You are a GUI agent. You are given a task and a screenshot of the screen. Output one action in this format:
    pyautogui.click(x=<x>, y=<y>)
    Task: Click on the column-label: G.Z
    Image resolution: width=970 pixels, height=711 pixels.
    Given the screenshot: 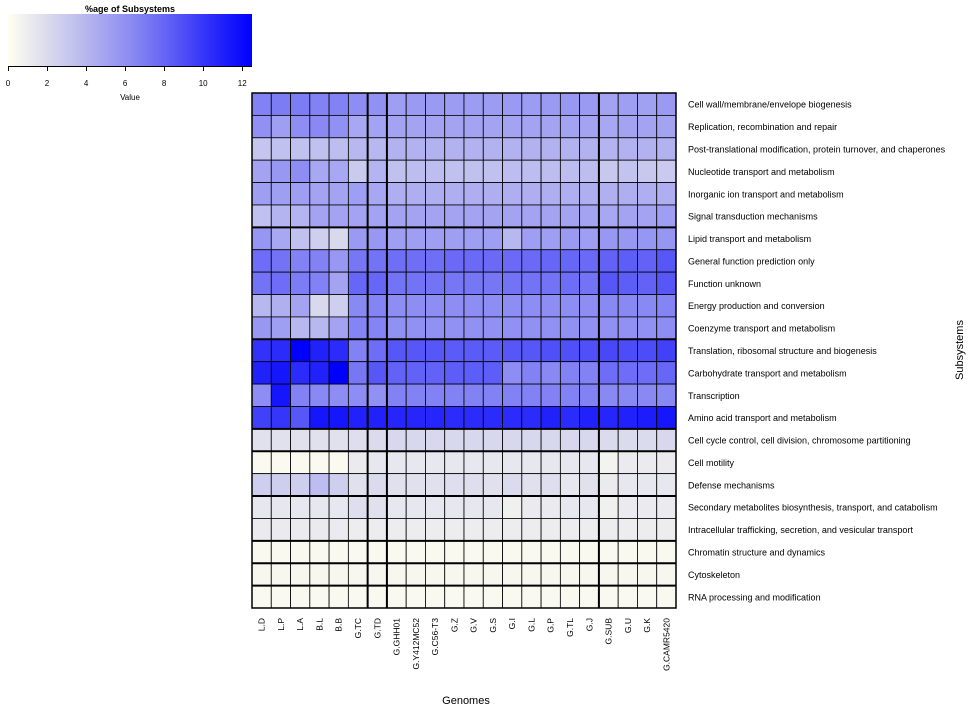 What is the action you would take?
    pyautogui.click(x=454, y=625)
    